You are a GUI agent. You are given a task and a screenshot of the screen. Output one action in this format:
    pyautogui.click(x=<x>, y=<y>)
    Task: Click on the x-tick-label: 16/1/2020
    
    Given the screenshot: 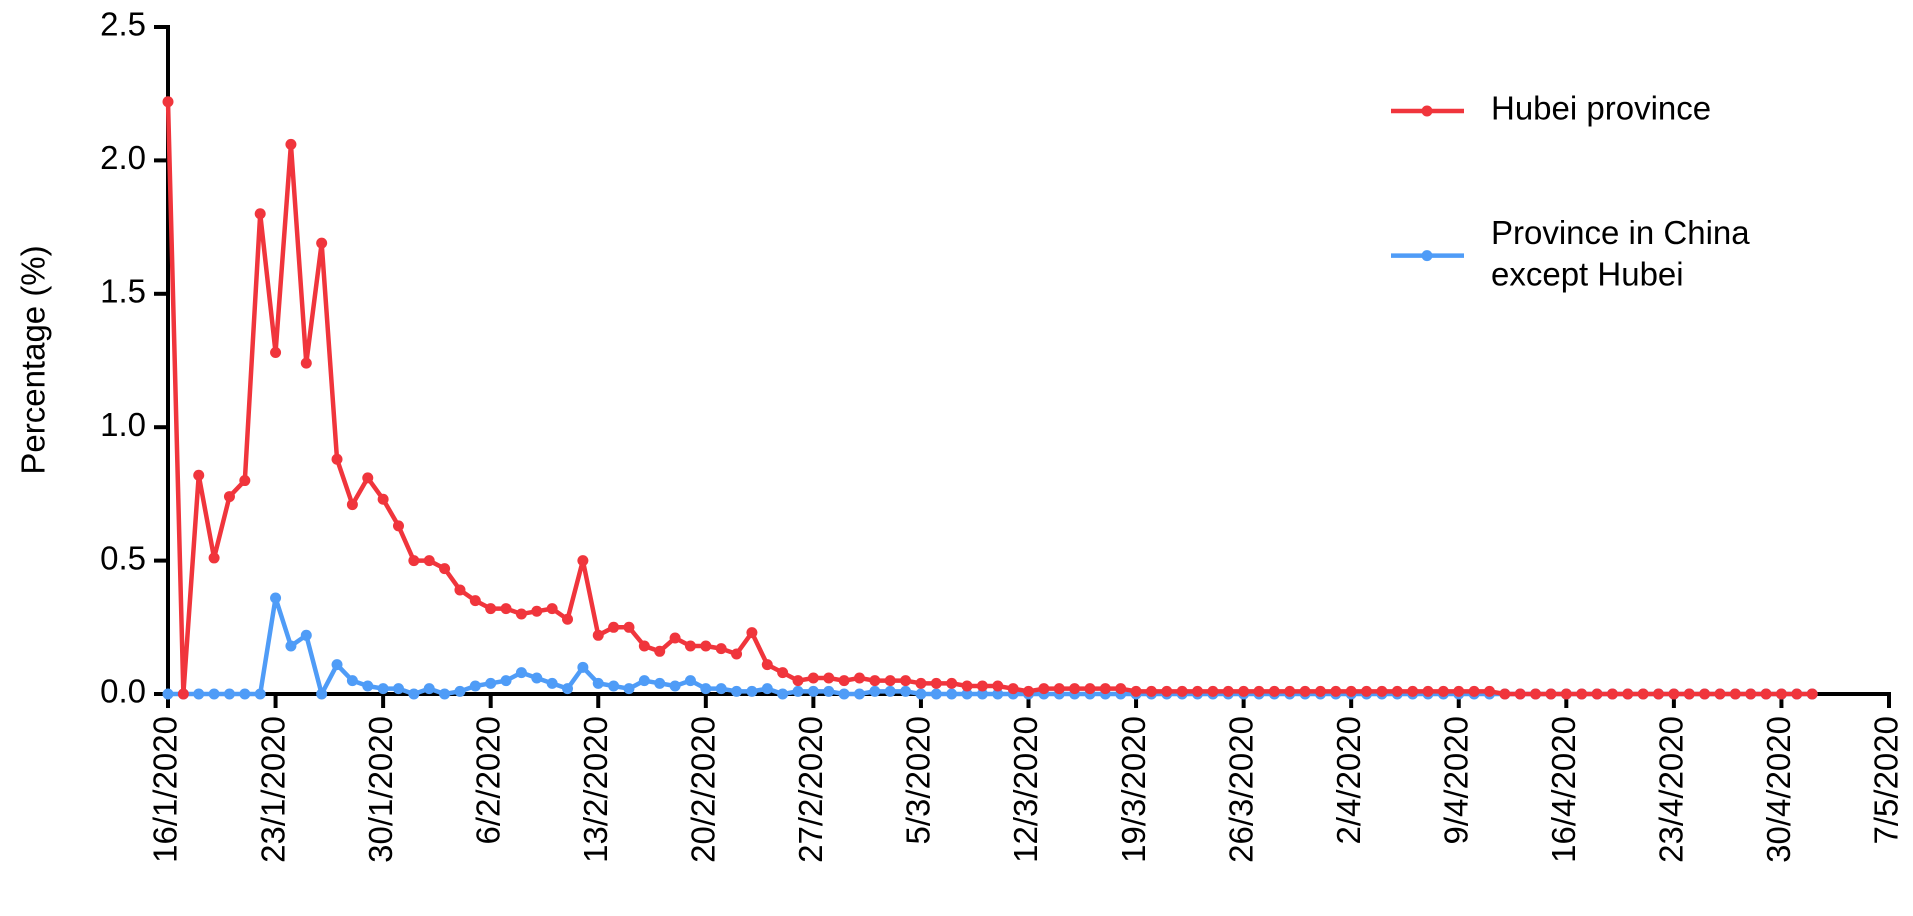 What is the action you would take?
    pyautogui.click(x=165, y=789)
    